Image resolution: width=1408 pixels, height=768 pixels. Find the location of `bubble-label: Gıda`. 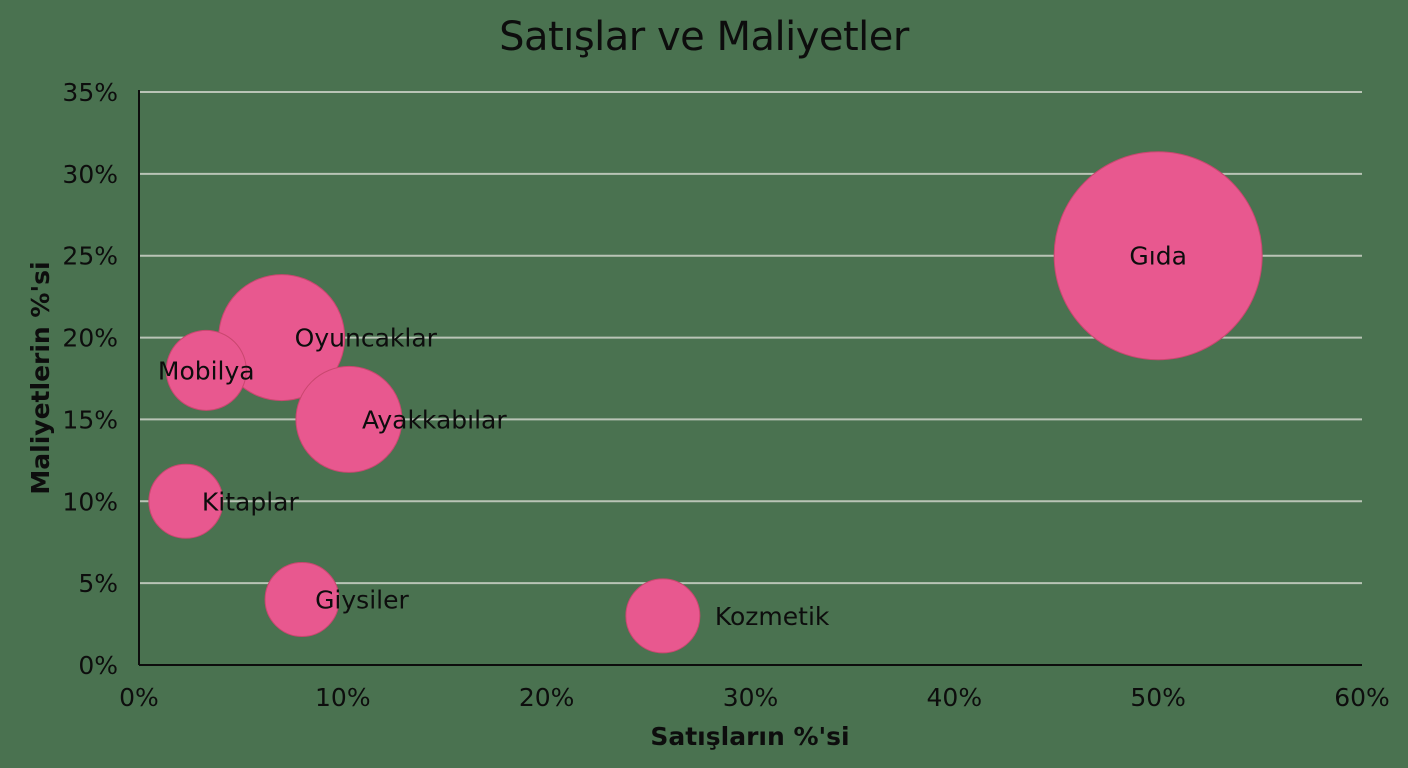

bubble-label: Gıda is located at coordinates (1158, 256).